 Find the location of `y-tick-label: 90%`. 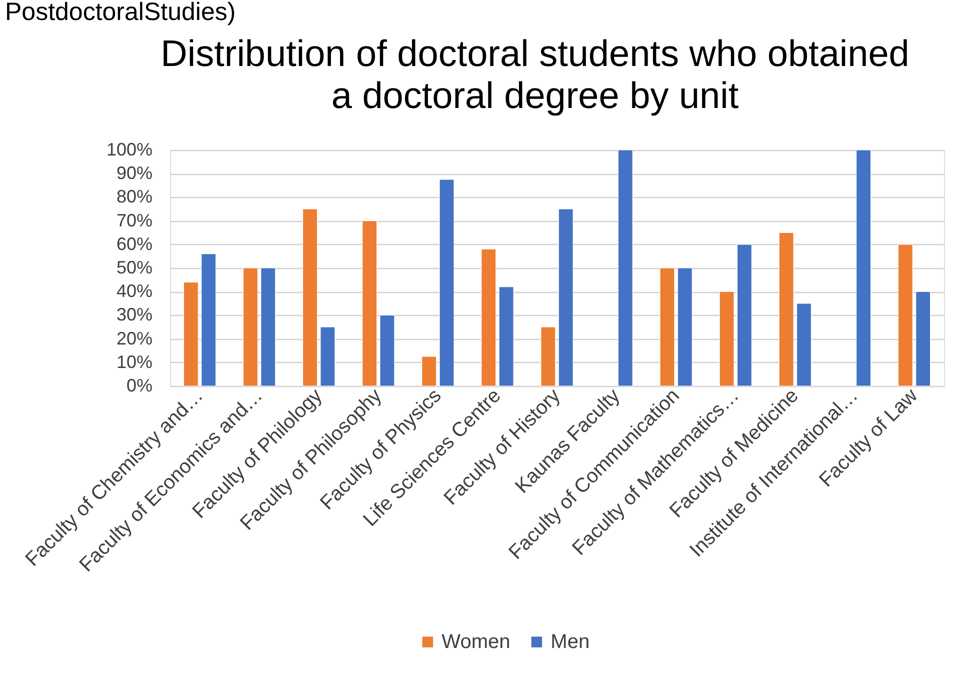

y-tick-label: 90% is located at coordinates (134, 173).